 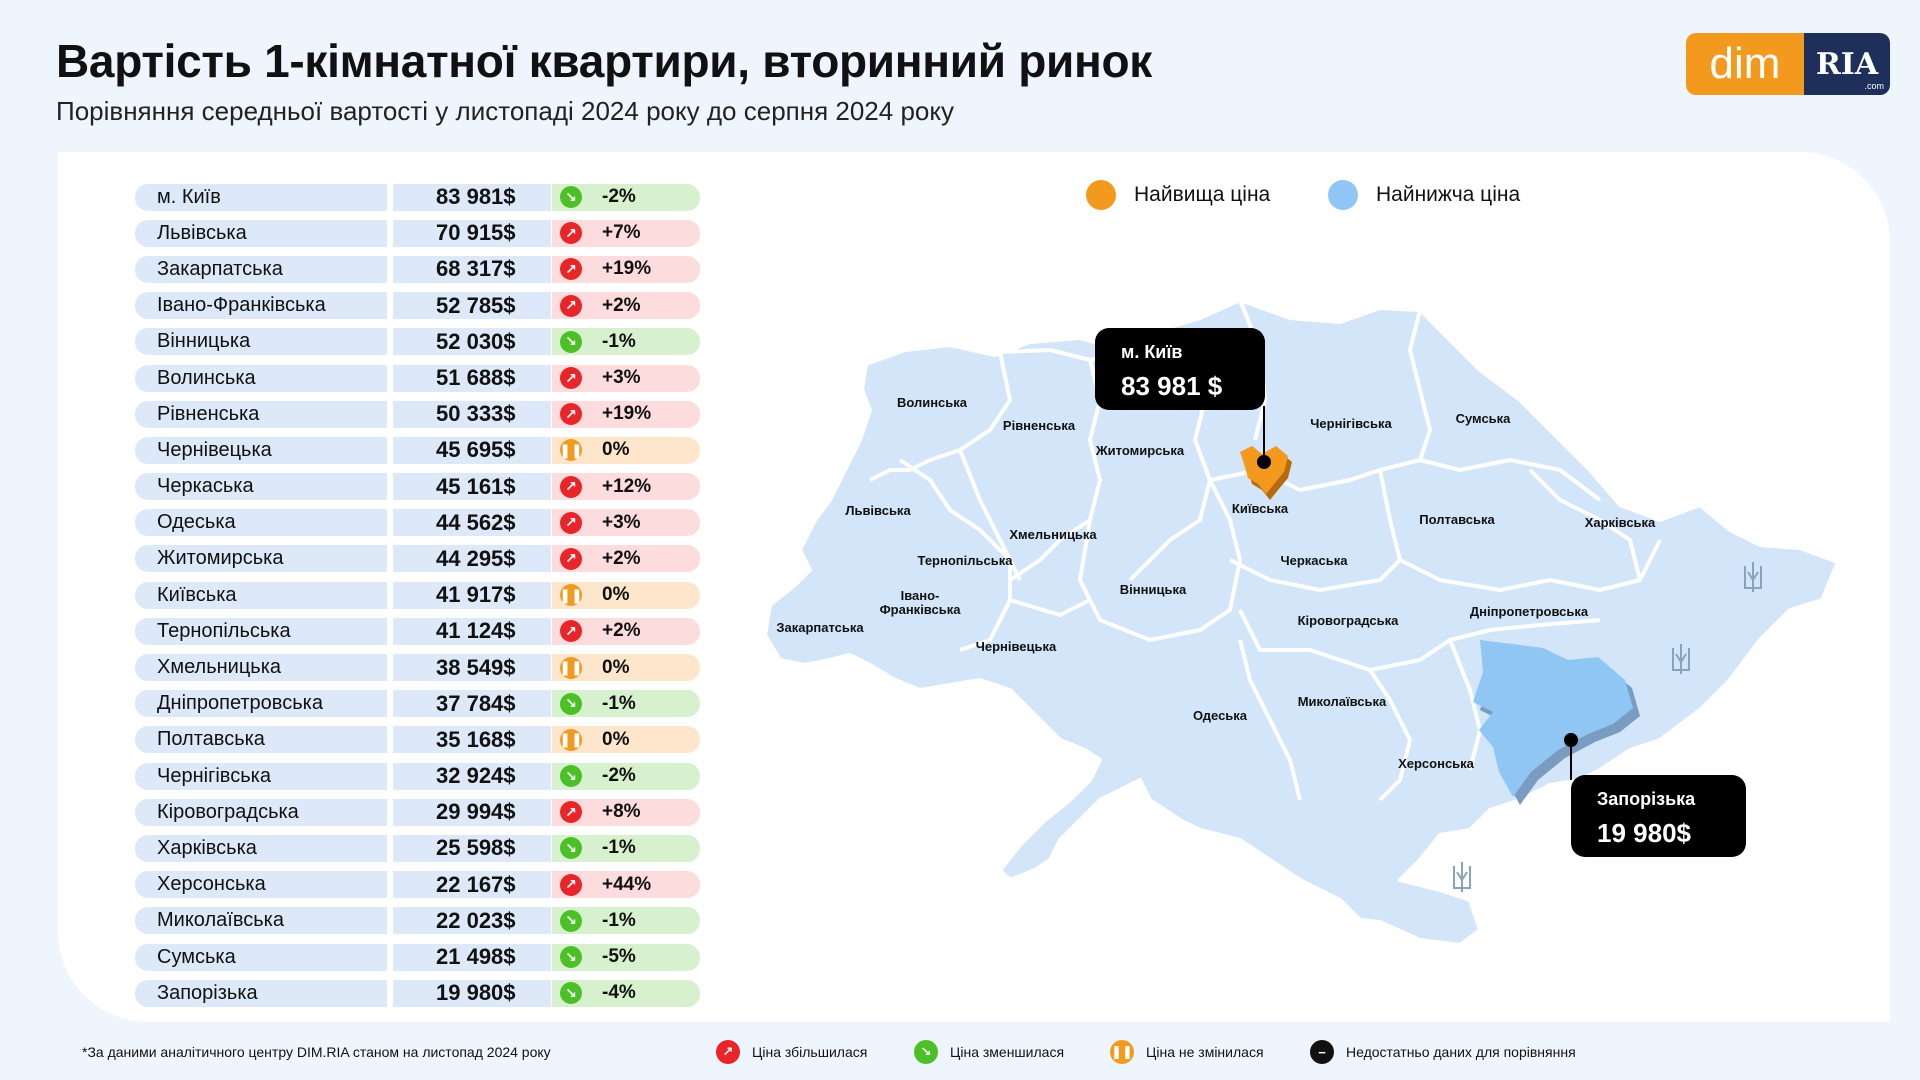 What do you see at coordinates (920, 595) in the screenshot?
I see `map-label-ivano: Івано-` at bounding box center [920, 595].